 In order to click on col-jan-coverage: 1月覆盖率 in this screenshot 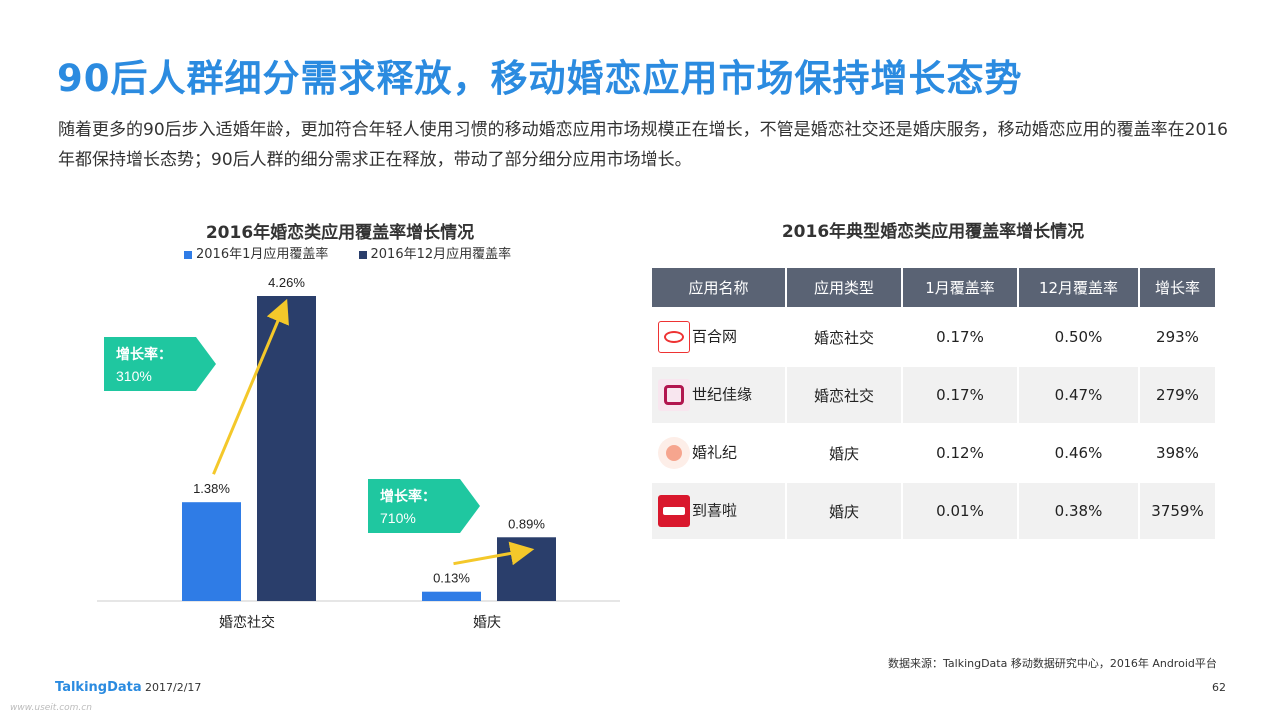, I will do `click(960, 288)`.